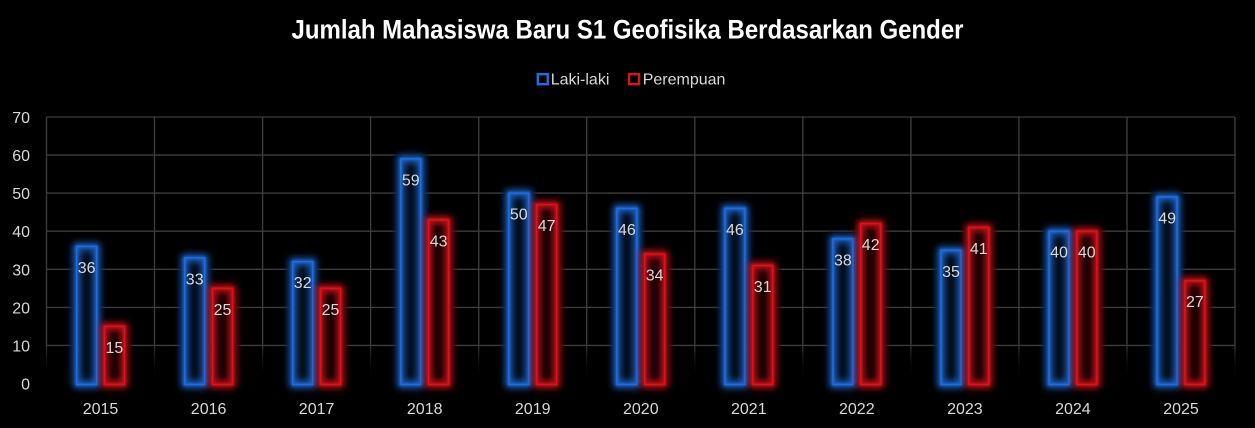 This screenshot has width=1255, height=428. I want to click on svg-text: 2017, so click(317, 409).